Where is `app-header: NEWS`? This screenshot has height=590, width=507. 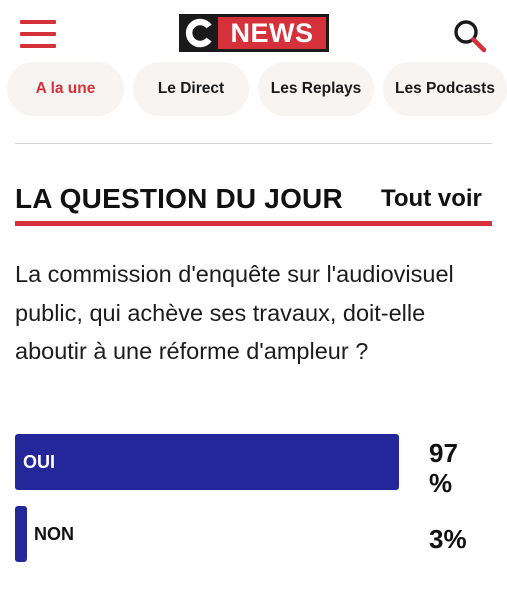
app-header: NEWS is located at coordinates (253, 31).